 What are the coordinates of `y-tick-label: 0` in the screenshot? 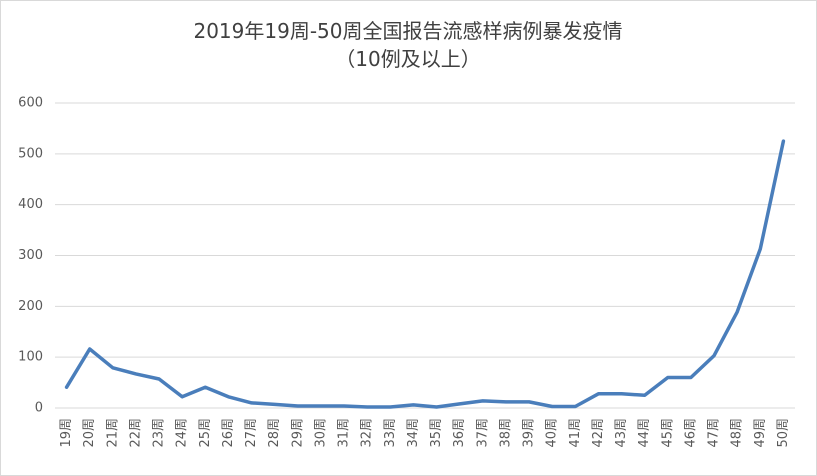 It's located at (39, 408).